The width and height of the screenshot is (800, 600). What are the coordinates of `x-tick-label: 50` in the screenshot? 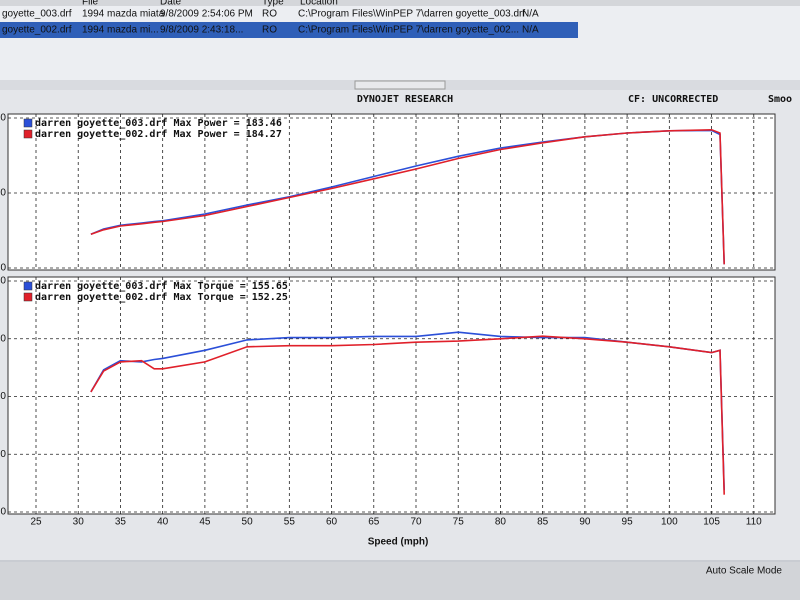 It's located at (248, 522).